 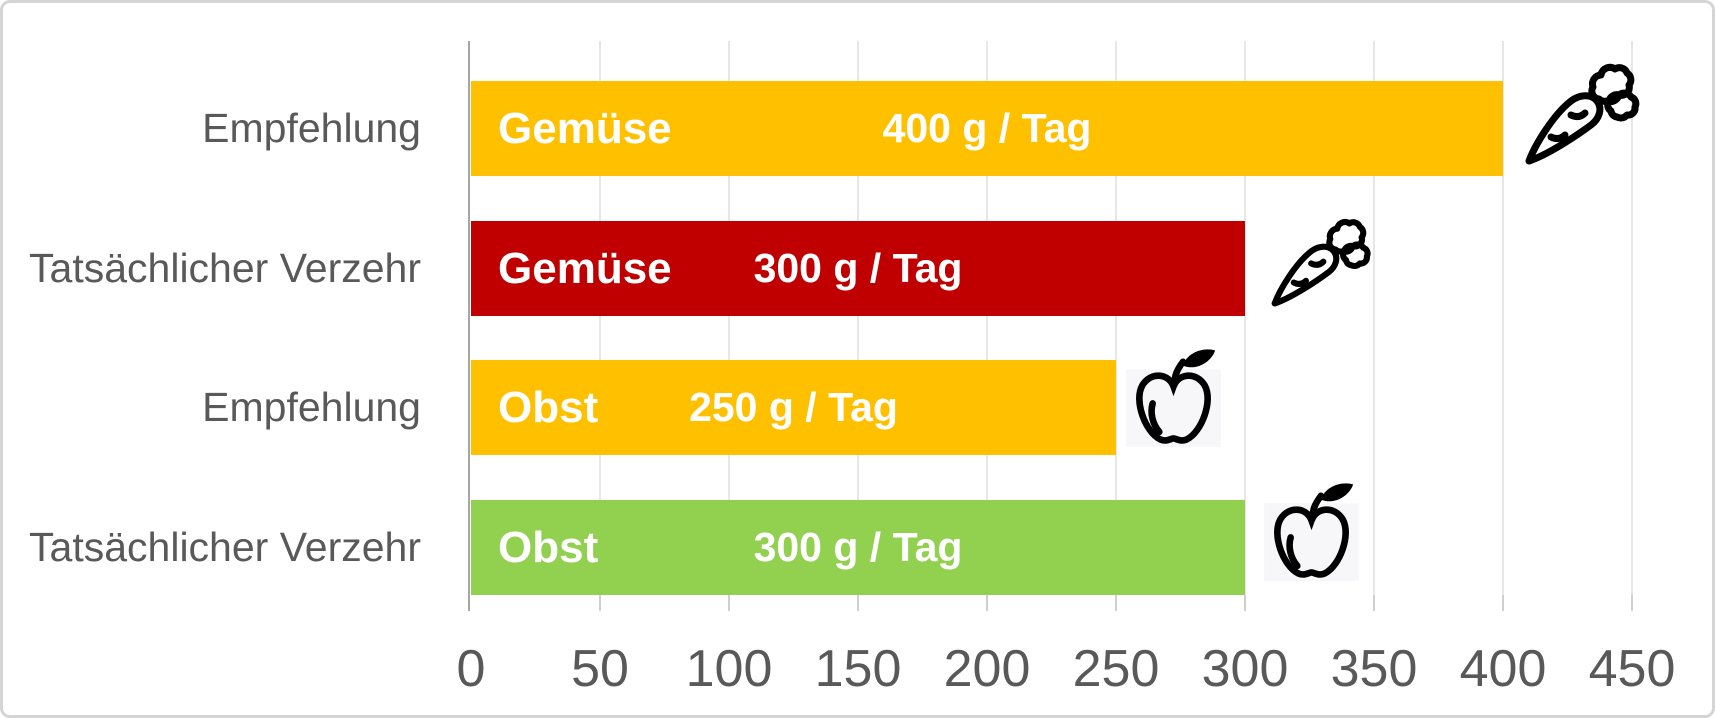 I want to click on x-tick-label: 450, so click(x=1632, y=669).